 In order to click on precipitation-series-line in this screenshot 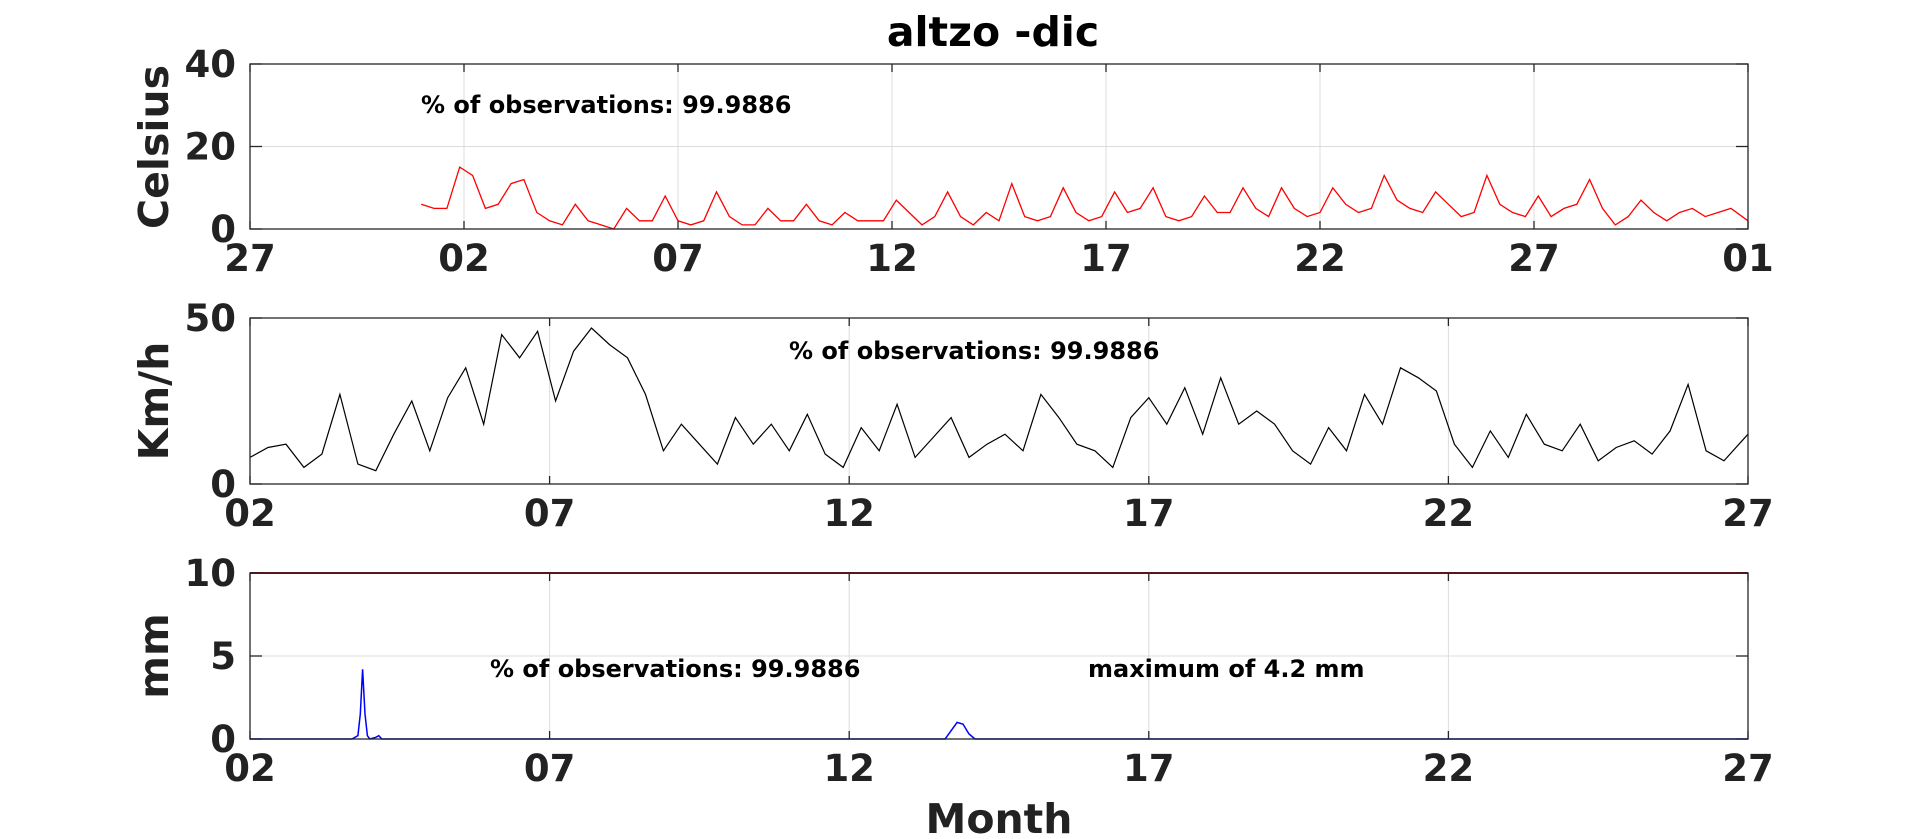, I will do `click(999, 704)`.